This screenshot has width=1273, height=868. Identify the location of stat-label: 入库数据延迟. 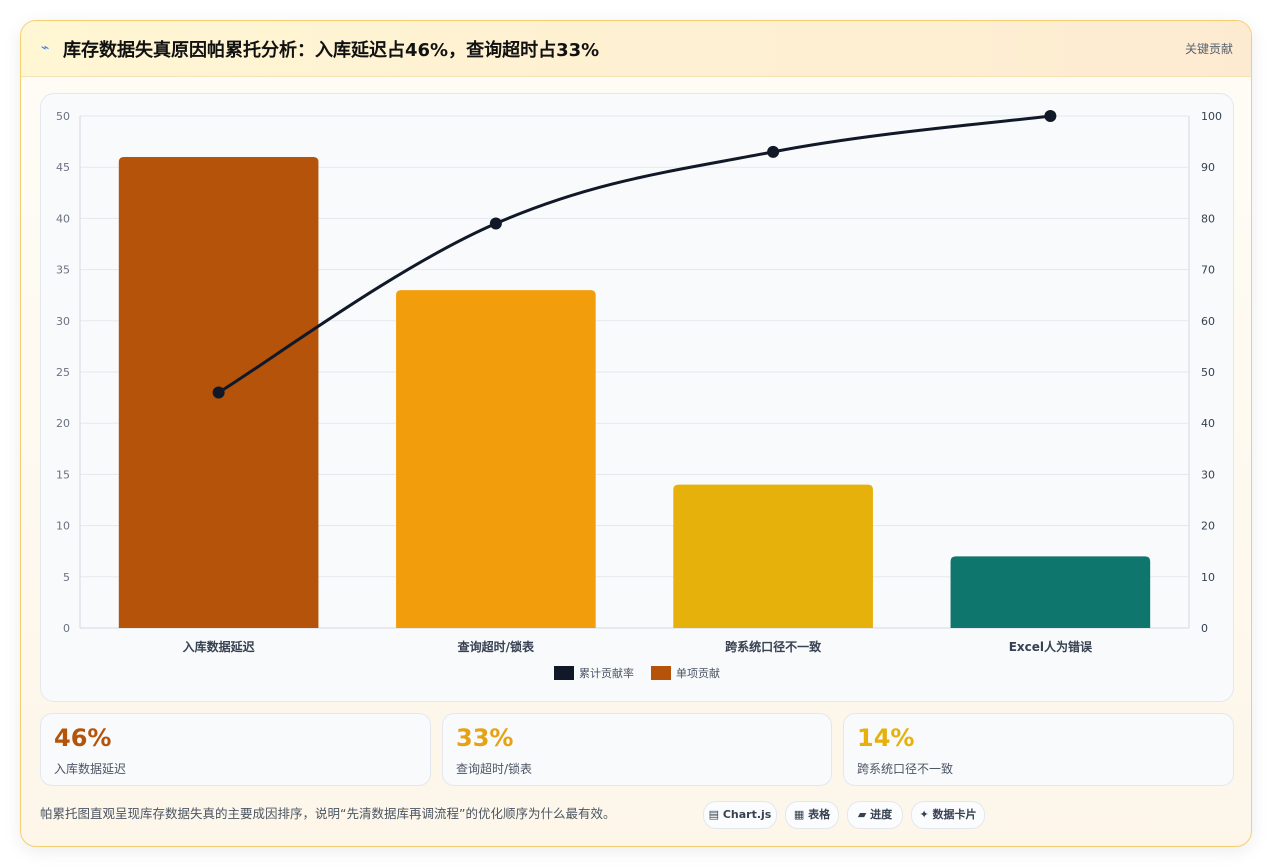
(90, 769).